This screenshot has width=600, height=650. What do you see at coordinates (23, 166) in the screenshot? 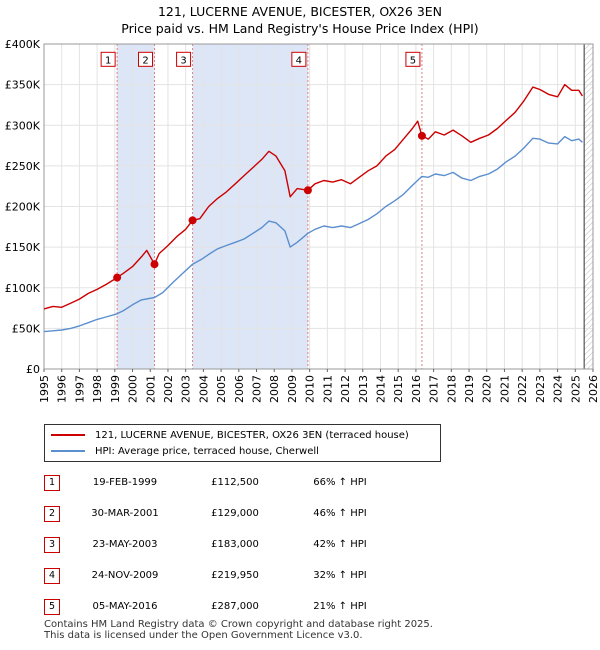
I see `y-tick-label: £250K` at bounding box center [23, 166].